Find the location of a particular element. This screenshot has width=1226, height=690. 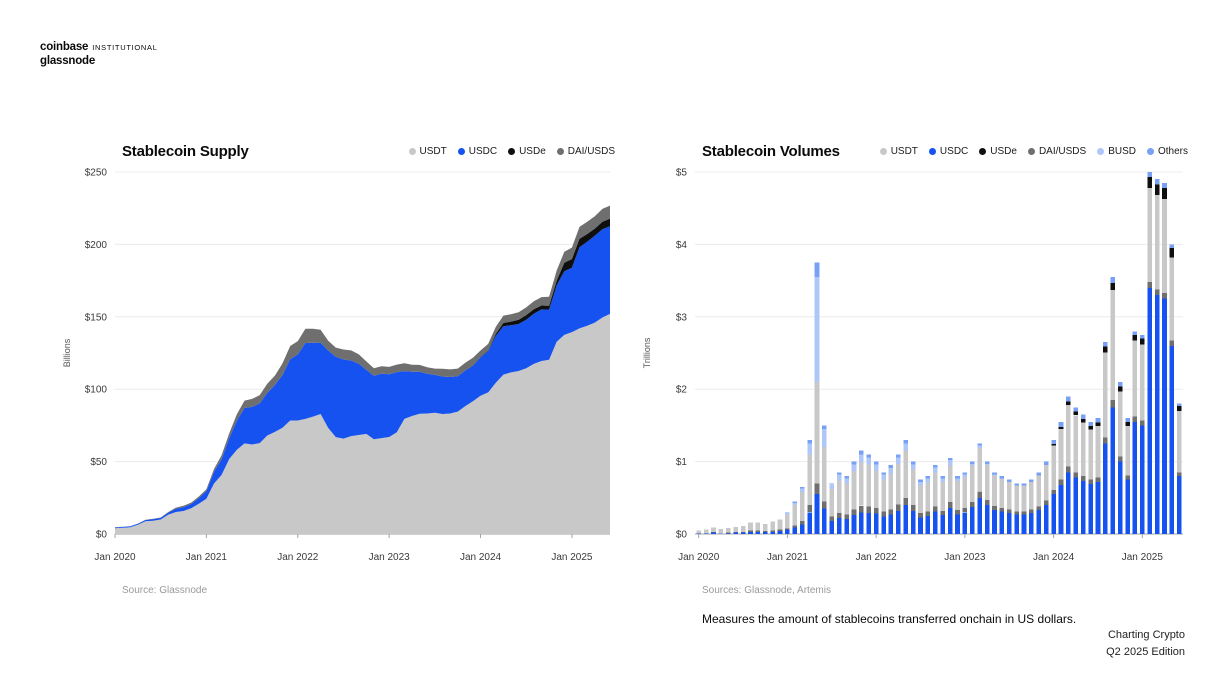

x-tick-label: Jan 2022 is located at coordinates (877, 557).